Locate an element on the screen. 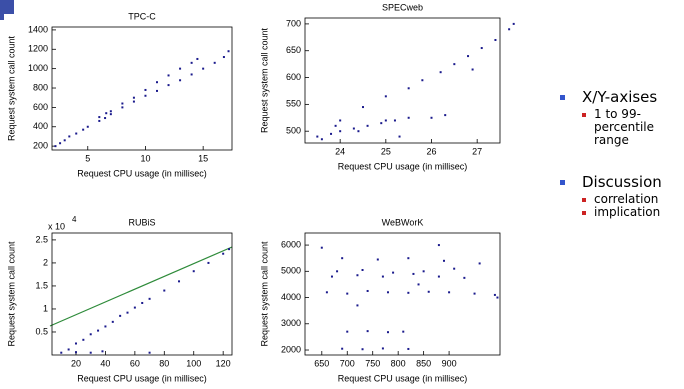 The width and height of the screenshot is (684, 389). x-tick-label: 750 is located at coordinates (372, 363).